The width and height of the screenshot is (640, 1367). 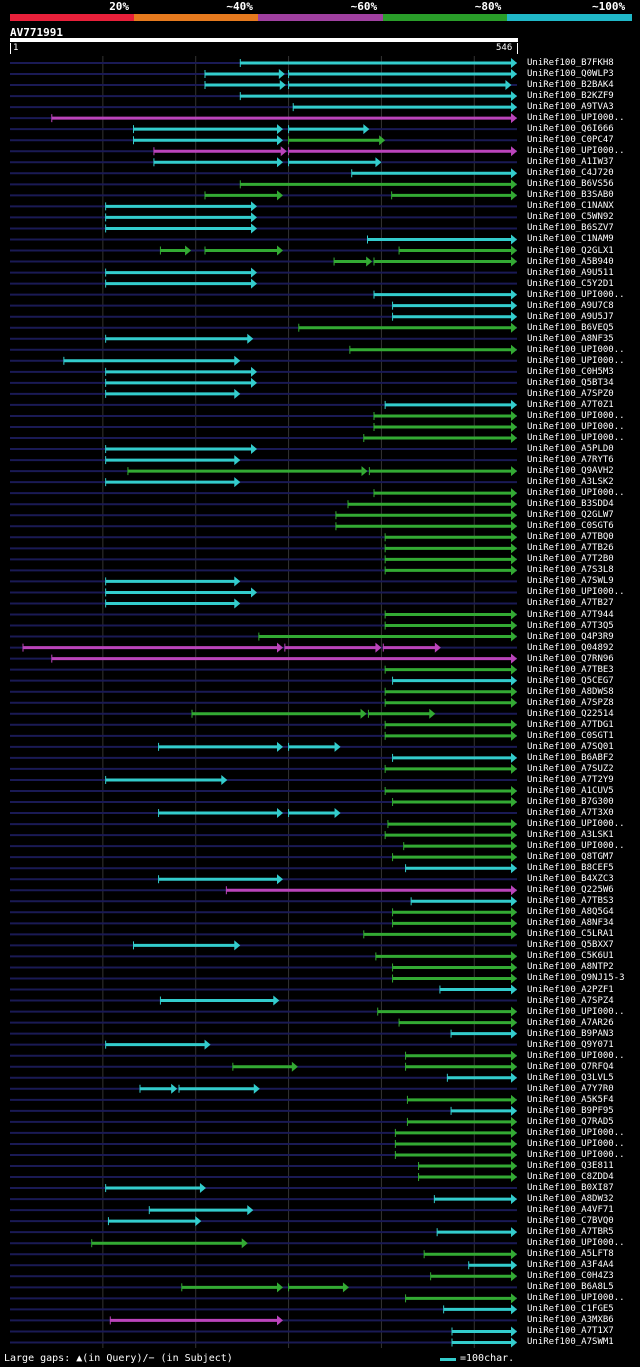 What do you see at coordinates (570, 1232) in the screenshot?
I see `hit-label: UniRef100_A7TBR5` at bounding box center [570, 1232].